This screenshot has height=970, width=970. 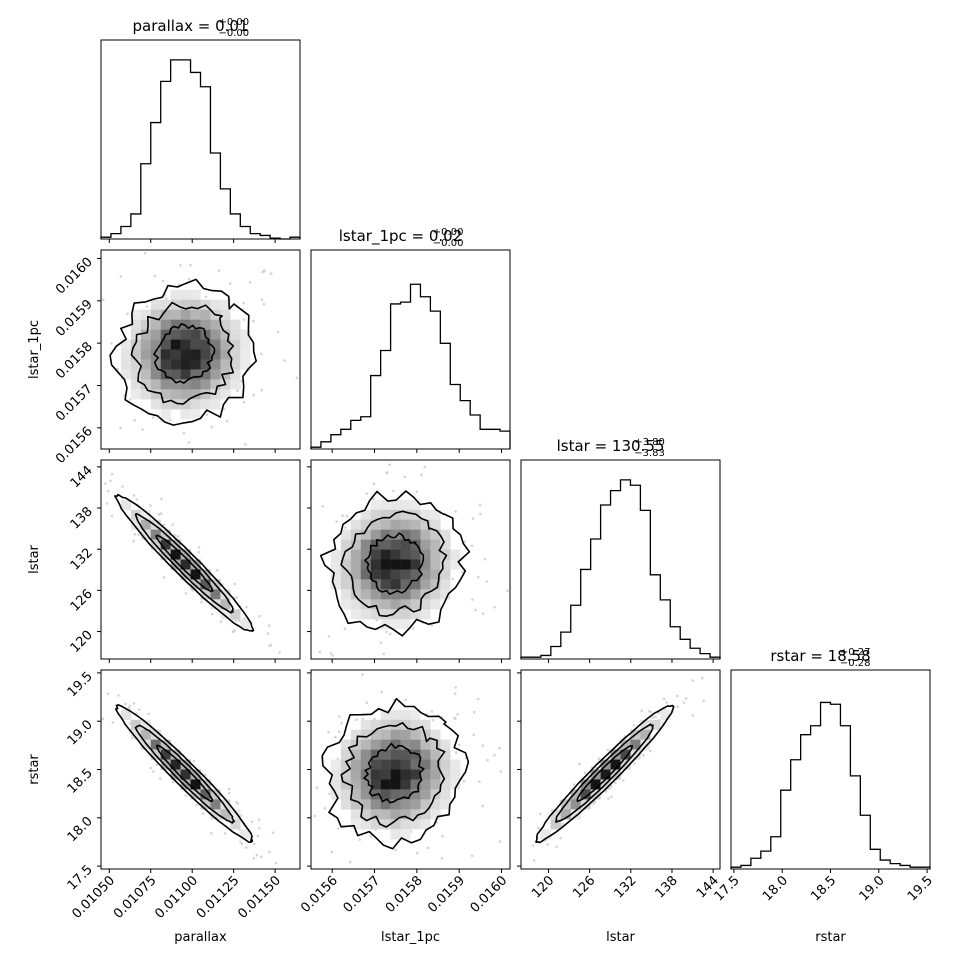 What do you see at coordinates (74, 360) in the screenshot?
I see `y-tick-label: 0.0158` at bounding box center [74, 360].